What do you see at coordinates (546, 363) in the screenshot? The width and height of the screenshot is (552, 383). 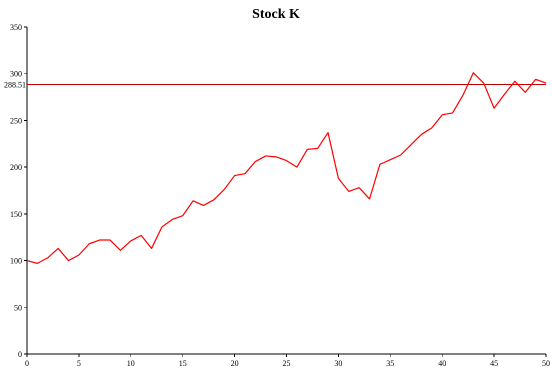 I see `x-tick-label: 50` at bounding box center [546, 363].